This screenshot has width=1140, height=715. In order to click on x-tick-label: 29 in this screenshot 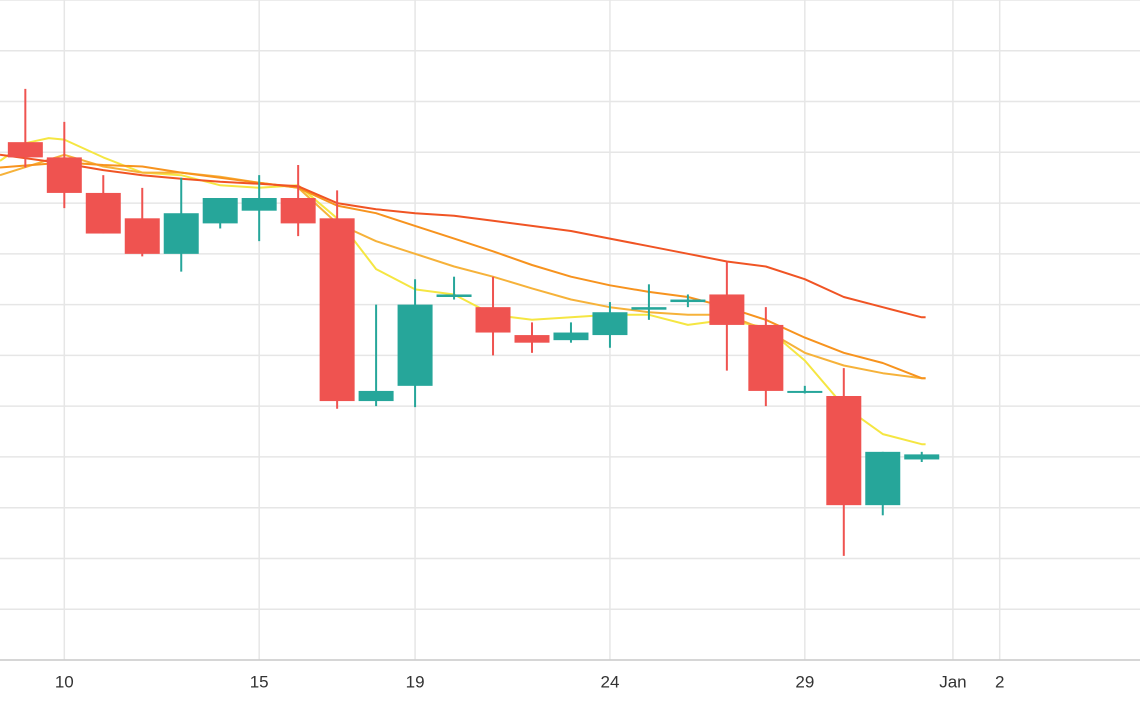, I will do `click(804, 681)`.